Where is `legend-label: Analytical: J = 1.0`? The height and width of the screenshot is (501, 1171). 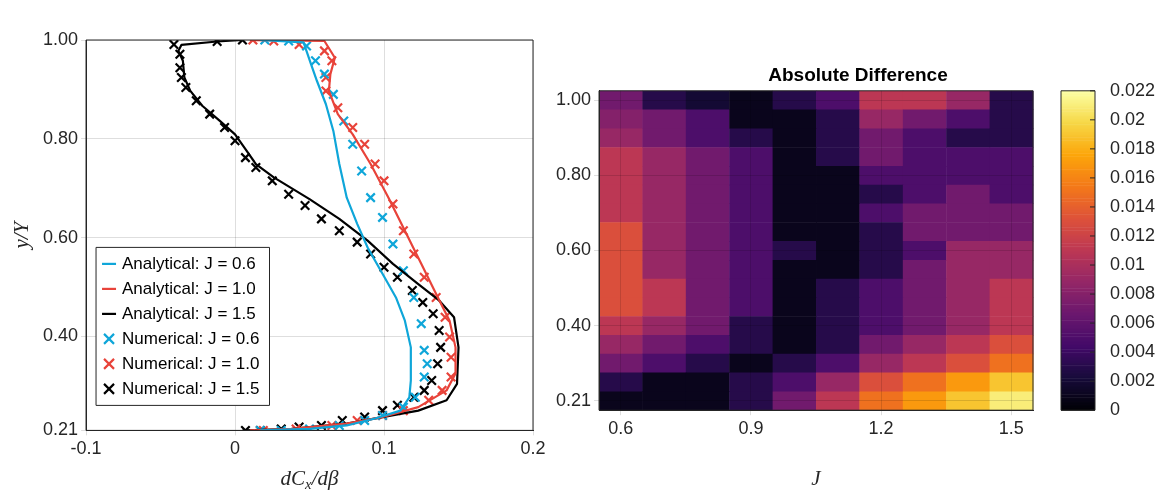 legend-label: Analytical: J = 1.0 is located at coordinates (189, 288).